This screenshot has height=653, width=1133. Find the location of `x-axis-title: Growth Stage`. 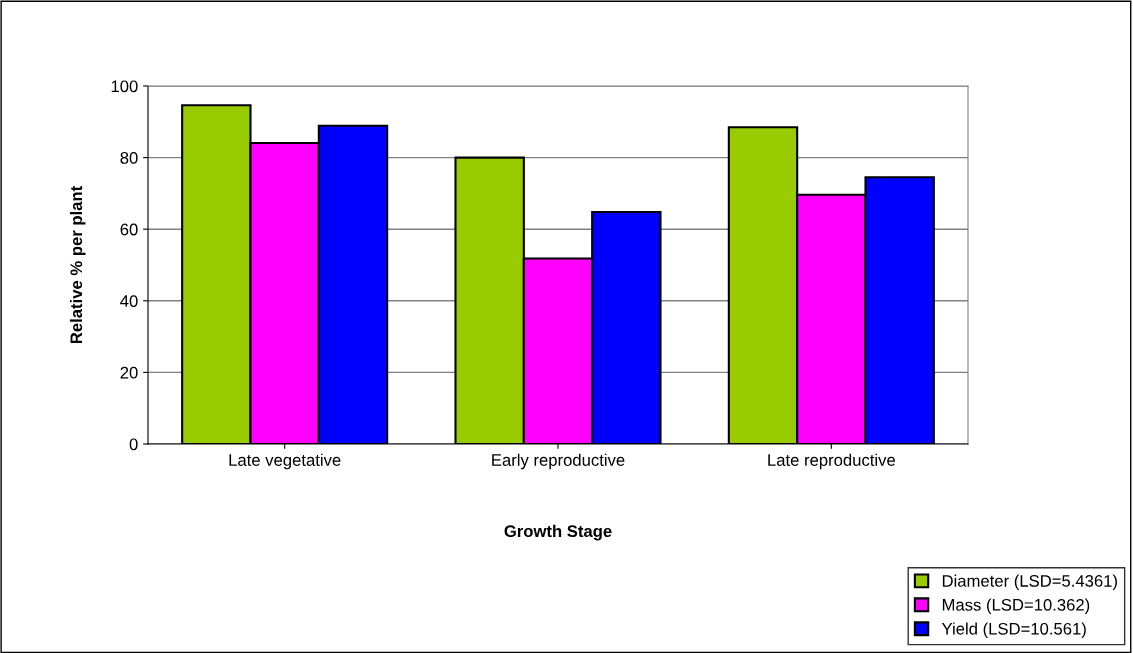

x-axis-title: Growth Stage is located at coordinates (558, 532).